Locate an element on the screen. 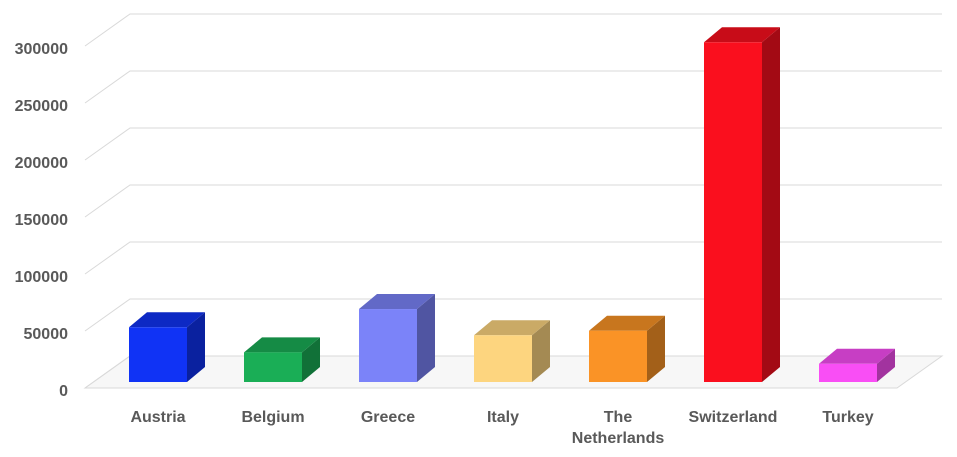  x-tick-label: Turkey is located at coordinates (848, 417).